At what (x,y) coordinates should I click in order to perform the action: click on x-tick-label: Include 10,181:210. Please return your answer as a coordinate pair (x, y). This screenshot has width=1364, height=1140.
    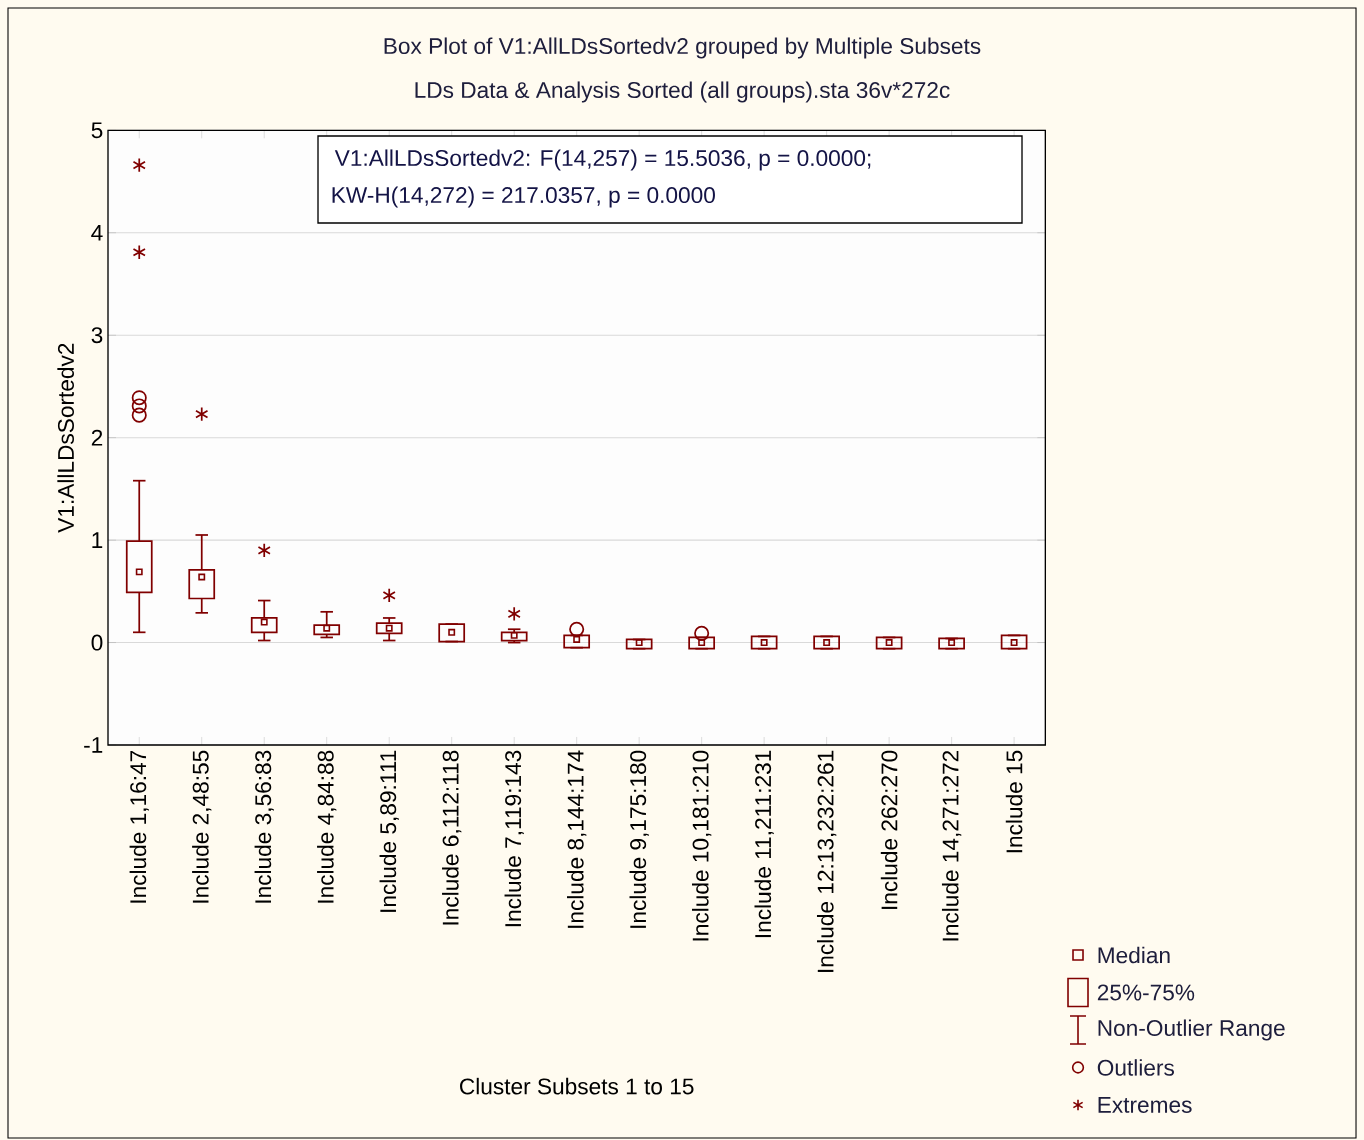
    Looking at the image, I should click on (702, 845).